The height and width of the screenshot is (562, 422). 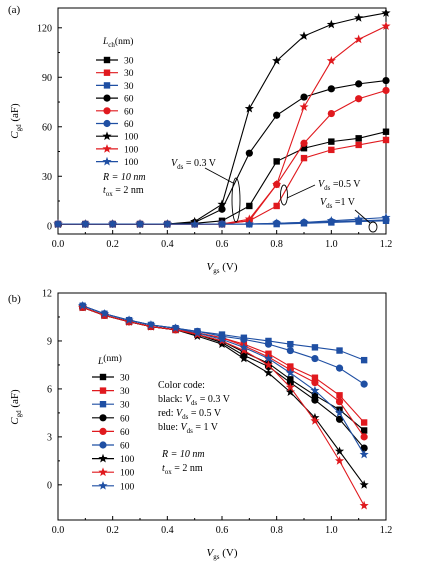 I want to click on panel-b-x-tick-label: 0.0, so click(x=58, y=530).